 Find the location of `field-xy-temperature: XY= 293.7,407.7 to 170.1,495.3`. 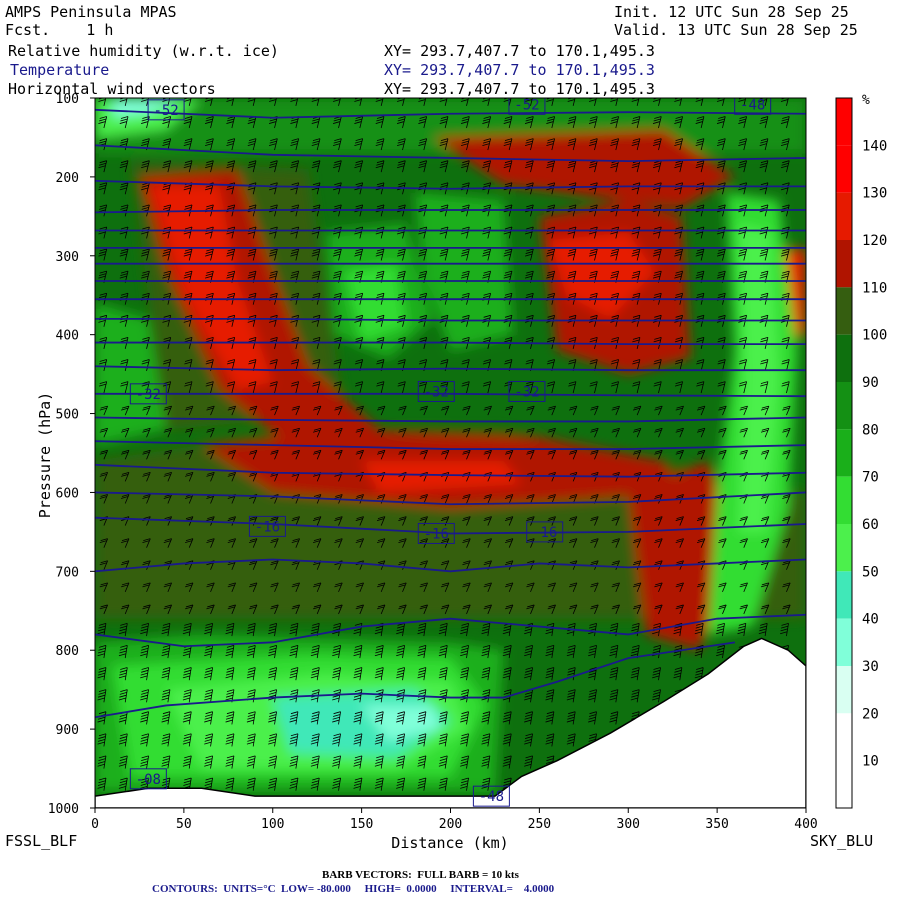

field-xy-temperature: XY= 293.7,407.7 to 170.1,495.3 is located at coordinates (519, 70).